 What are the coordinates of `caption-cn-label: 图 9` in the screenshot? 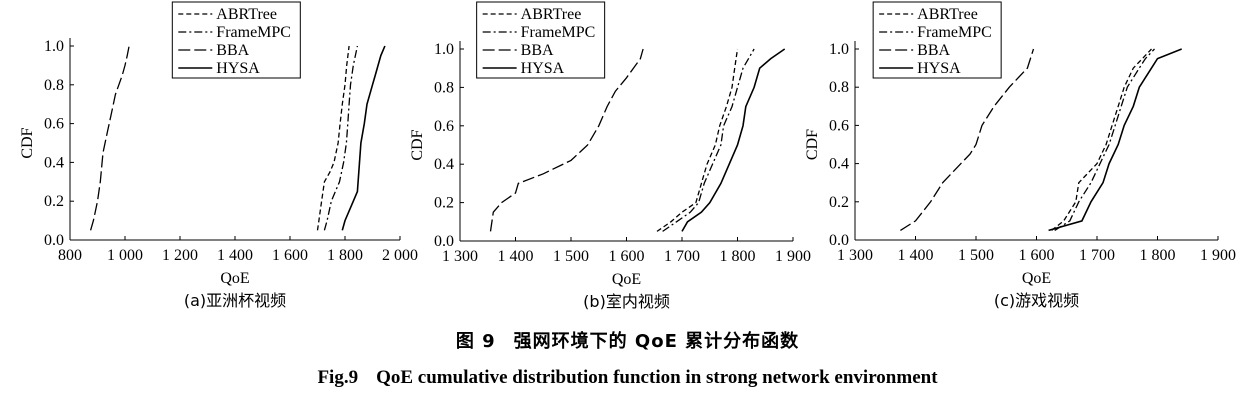 It's located at (475, 341).